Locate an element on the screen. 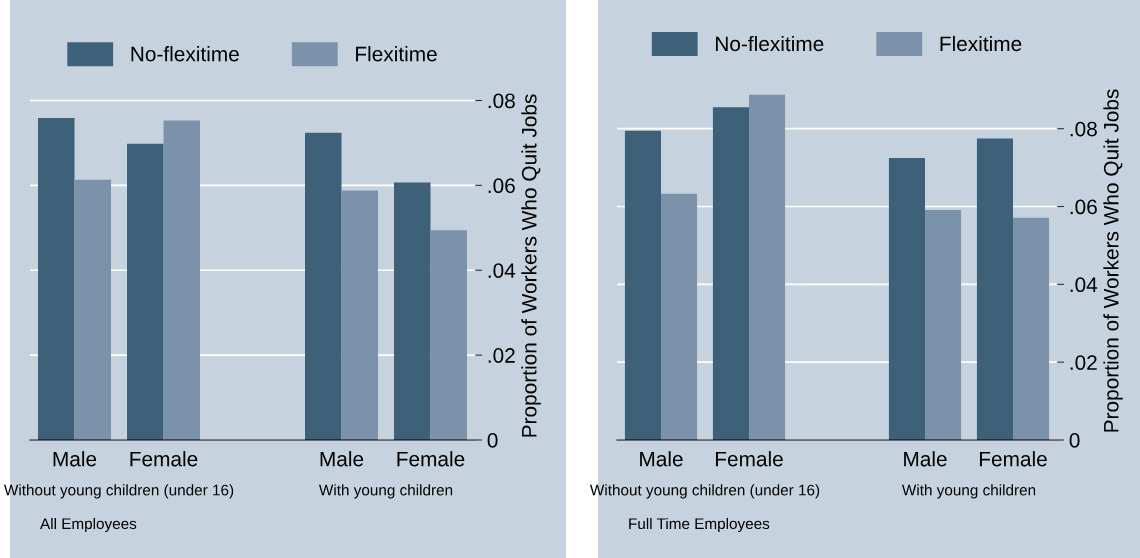 The width and height of the screenshot is (1140, 558). text: Full Time Employees is located at coordinates (699, 525).